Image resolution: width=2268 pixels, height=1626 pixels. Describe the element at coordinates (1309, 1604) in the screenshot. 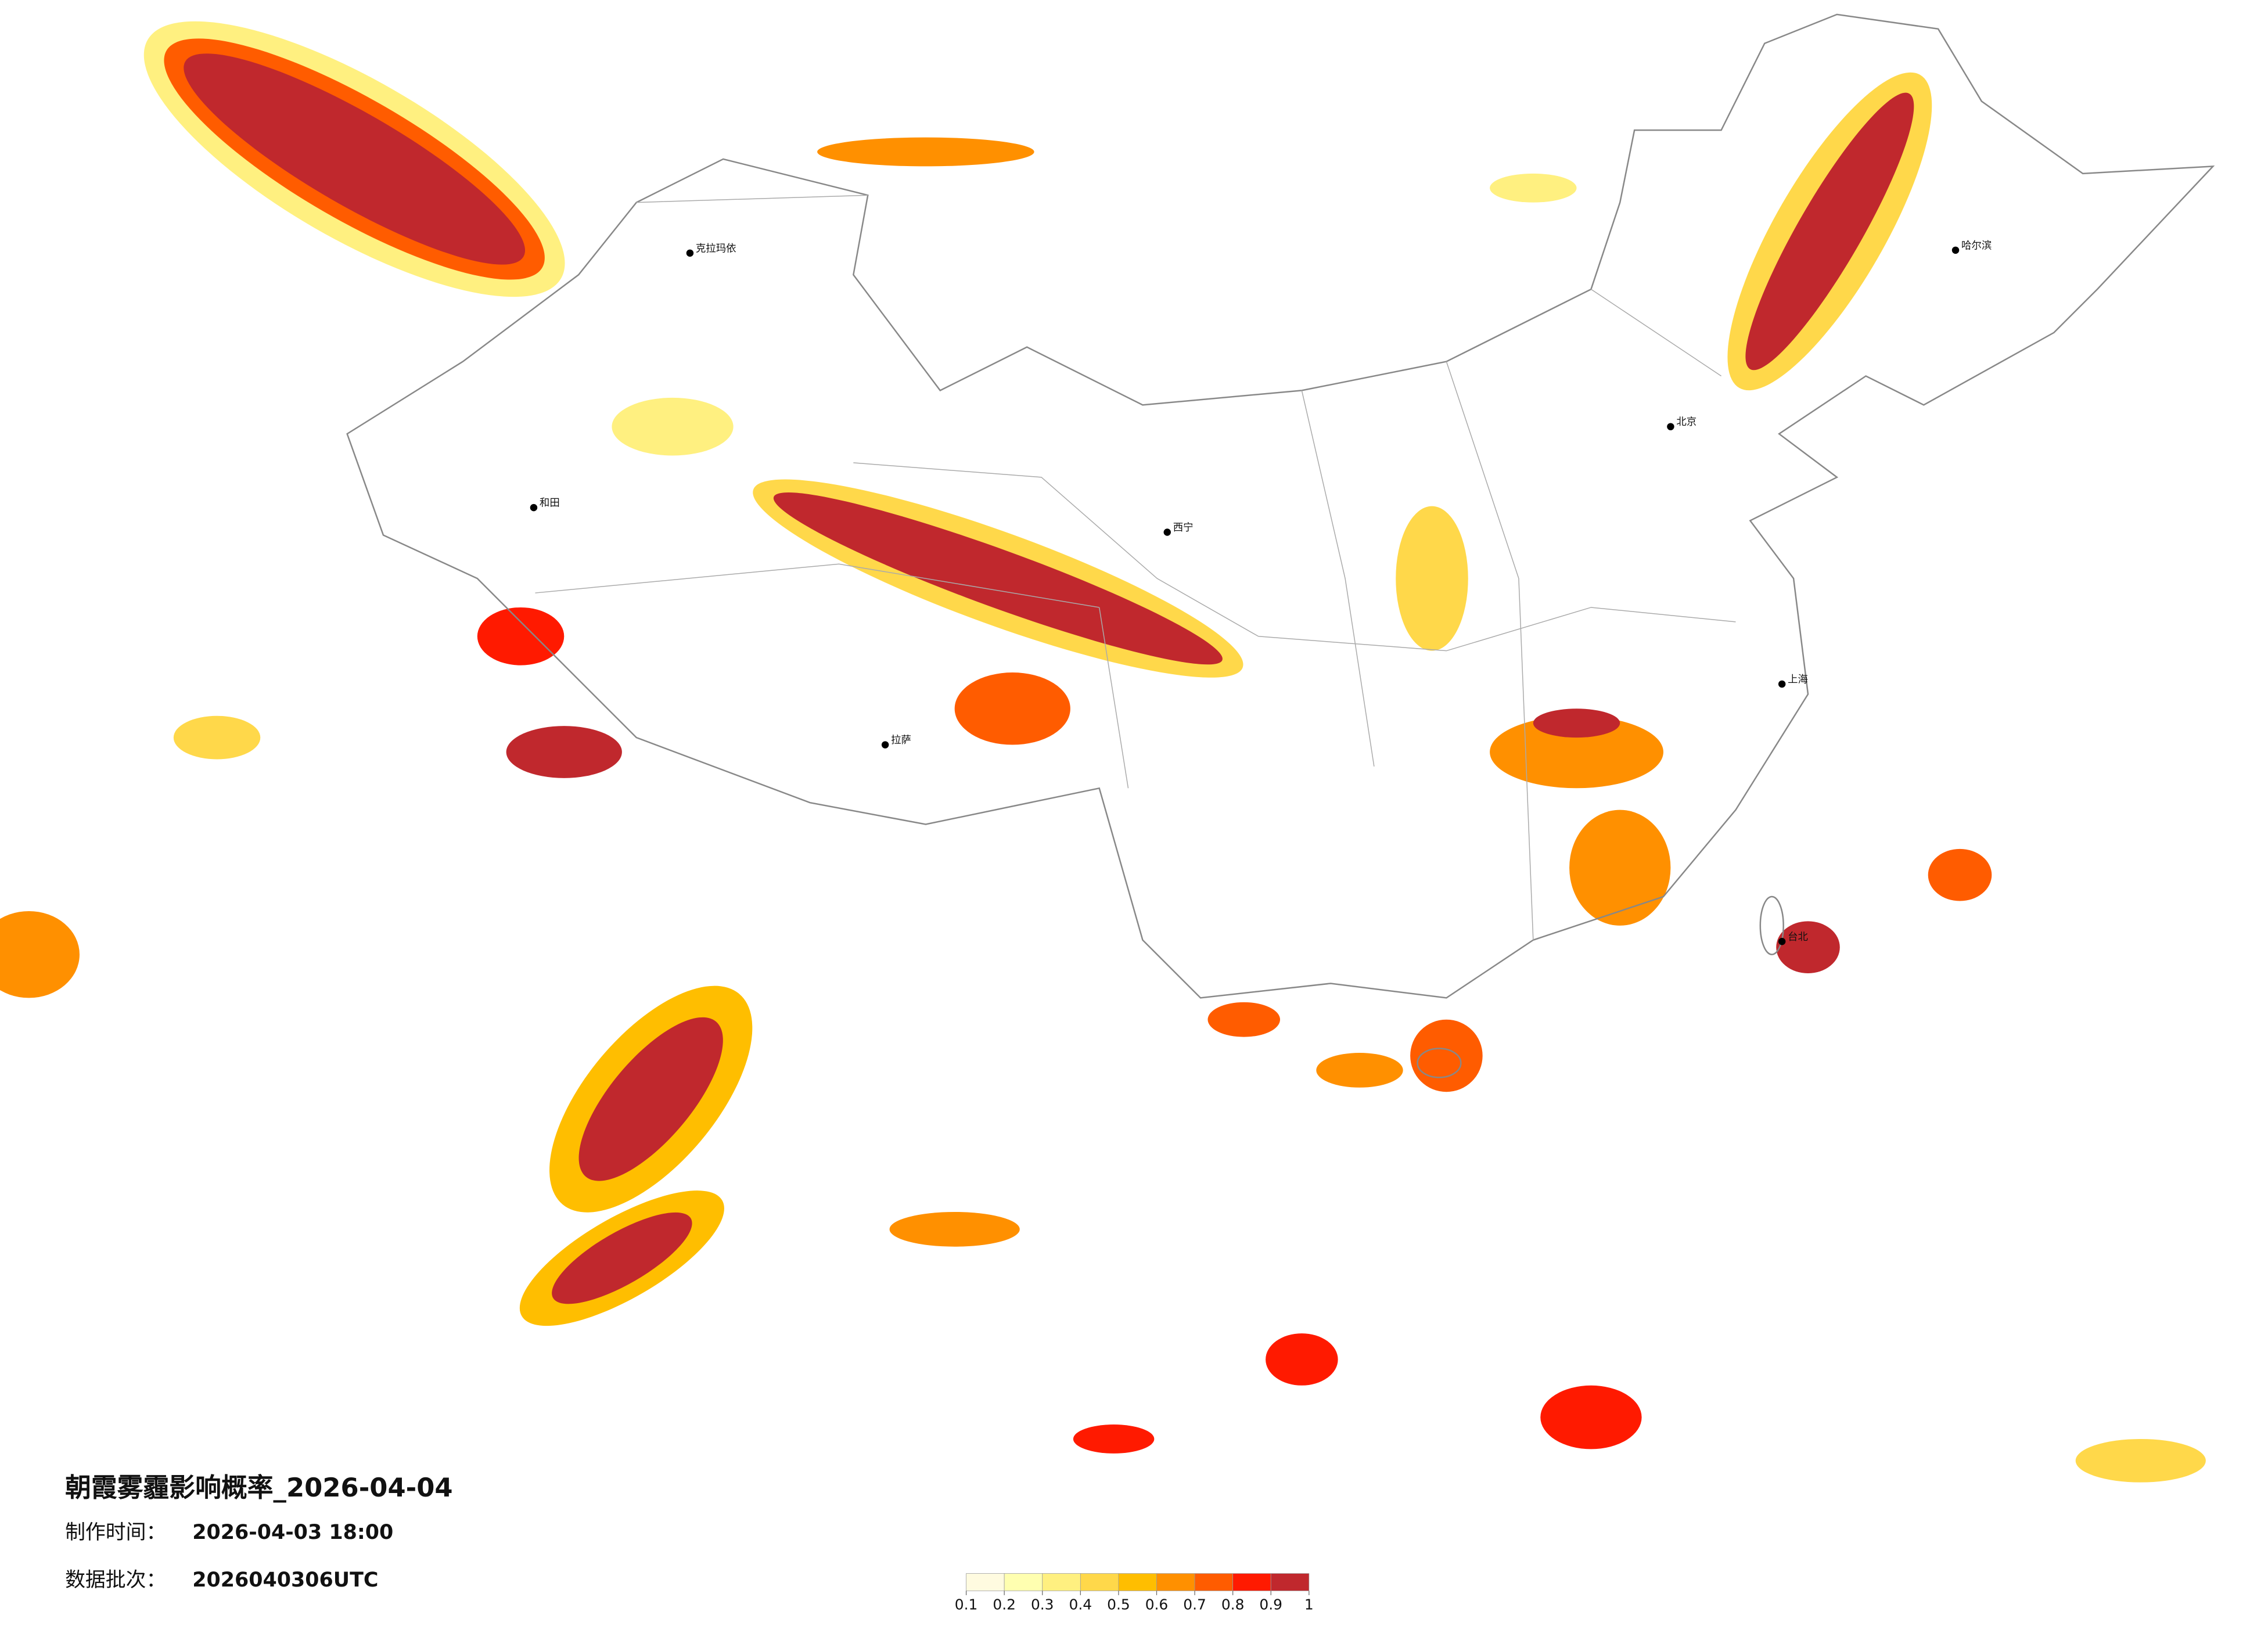

I see `colorbar-tick-label: 1` at that location.